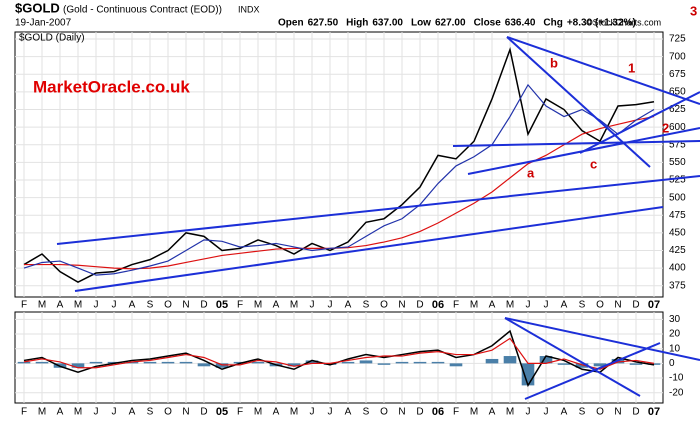  Describe the element at coordinates (672, 363) in the screenshot. I see `y-tick-label: 0` at that location.